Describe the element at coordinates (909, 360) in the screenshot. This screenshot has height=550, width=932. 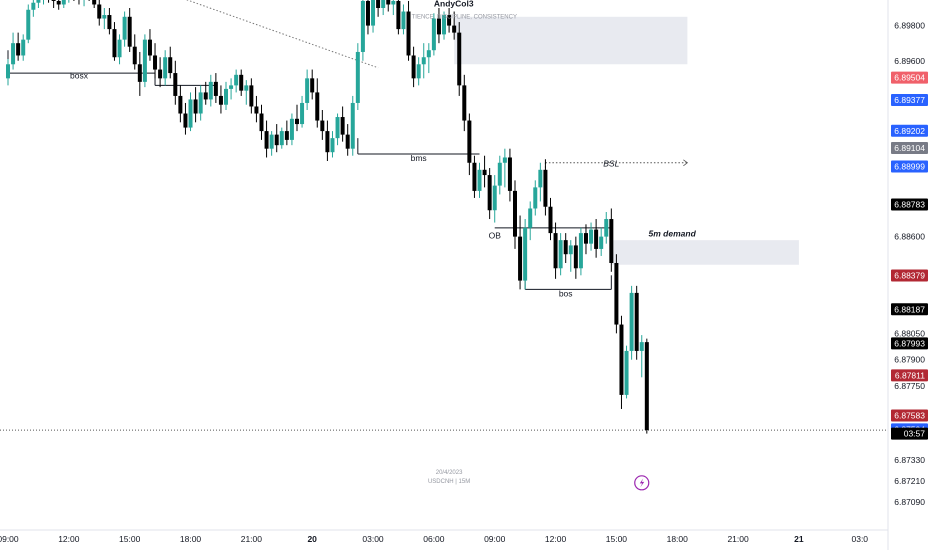
I see `y-tick-label: 6.87900` at that location.